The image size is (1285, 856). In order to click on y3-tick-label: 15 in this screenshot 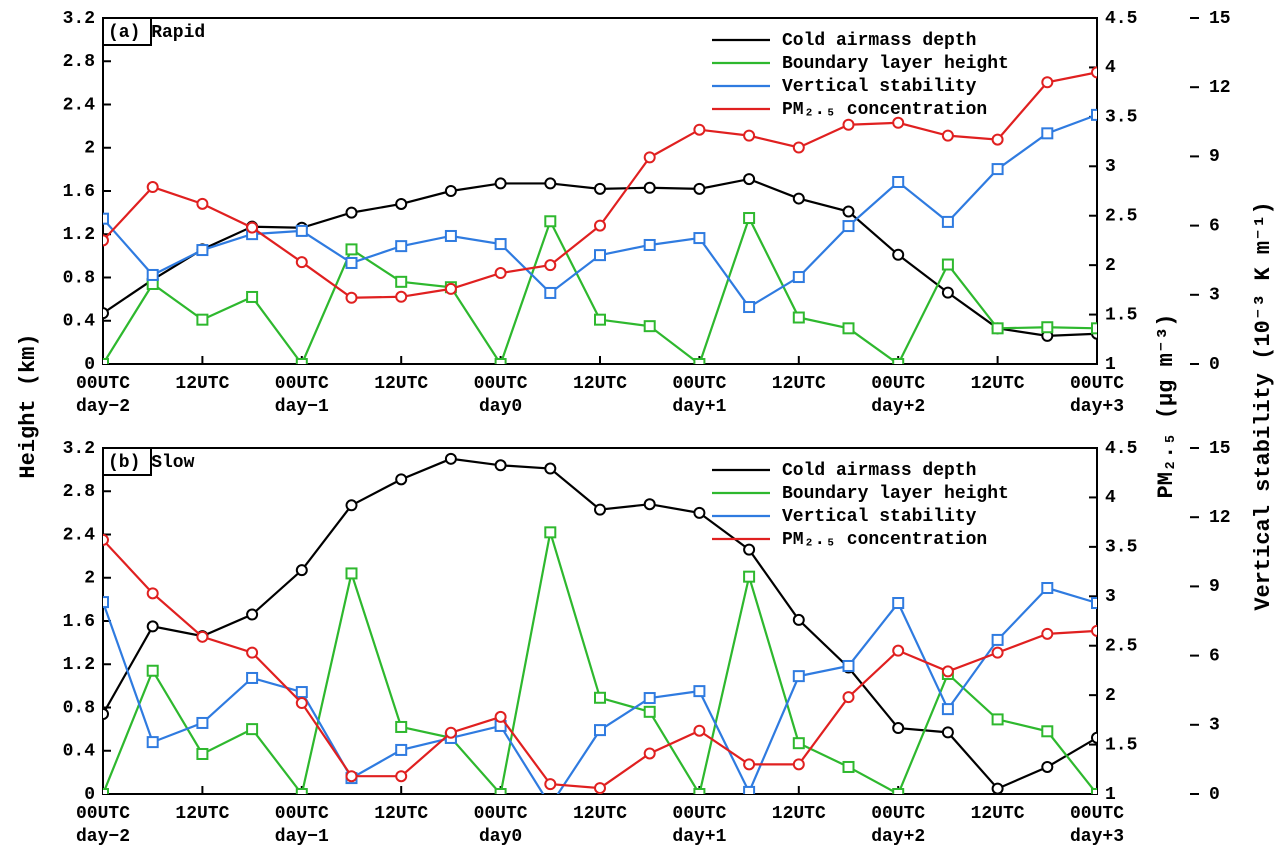, I will do `click(1220, 19)`.